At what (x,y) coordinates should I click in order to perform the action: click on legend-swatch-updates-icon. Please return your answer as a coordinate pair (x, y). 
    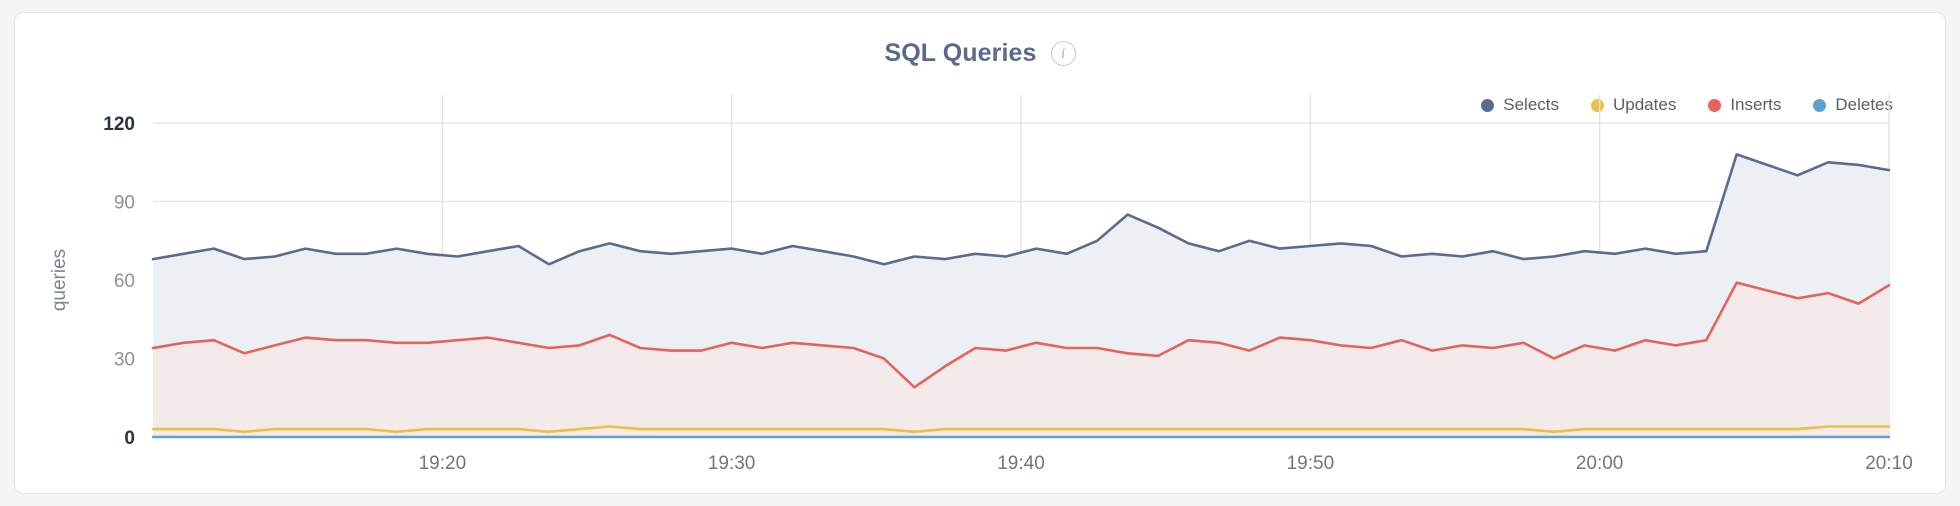
    Looking at the image, I should click on (1597, 105).